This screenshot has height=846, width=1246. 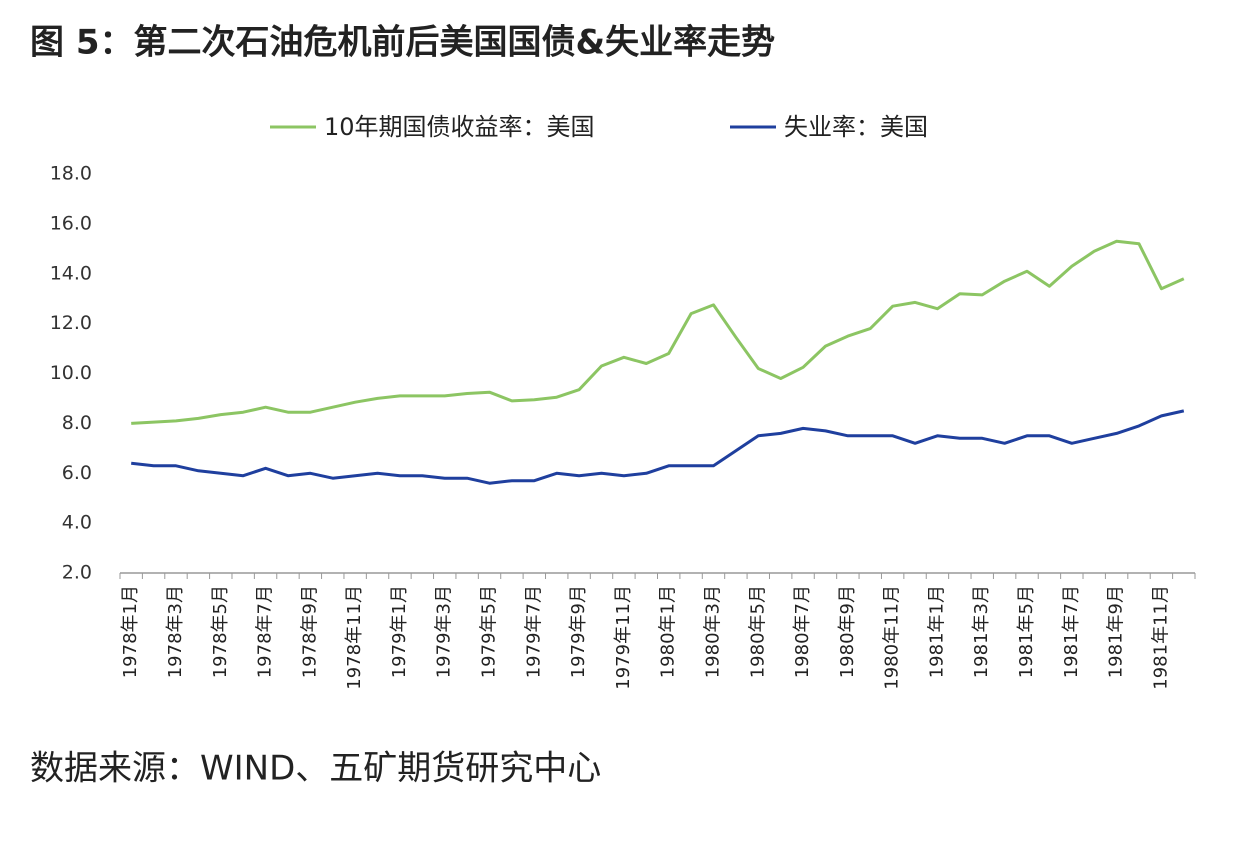 I want to click on x-tick-label: 1979年5月, so click(x=489, y=631).